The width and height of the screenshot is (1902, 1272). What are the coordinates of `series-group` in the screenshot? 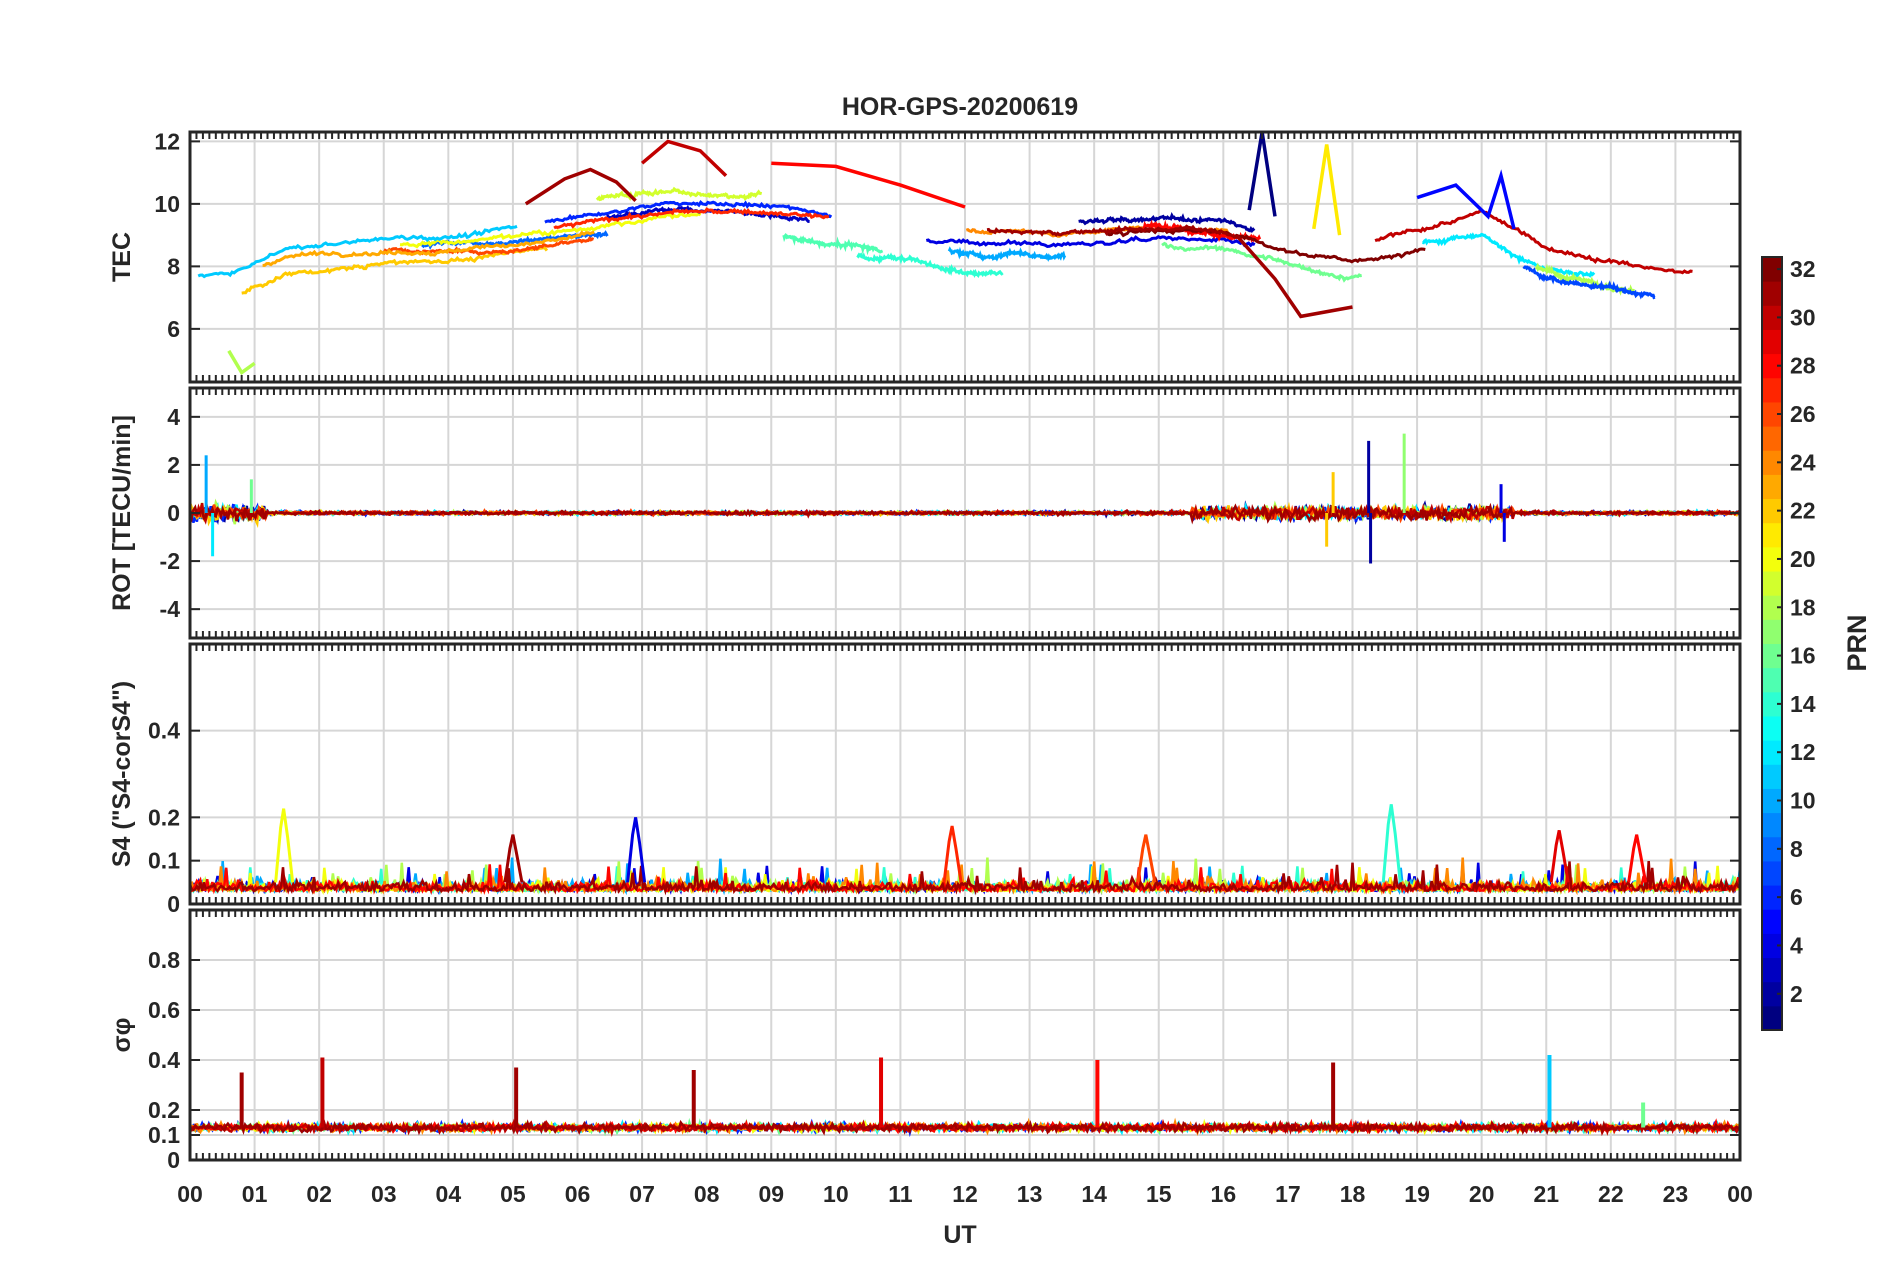 It's located at (965, 1096).